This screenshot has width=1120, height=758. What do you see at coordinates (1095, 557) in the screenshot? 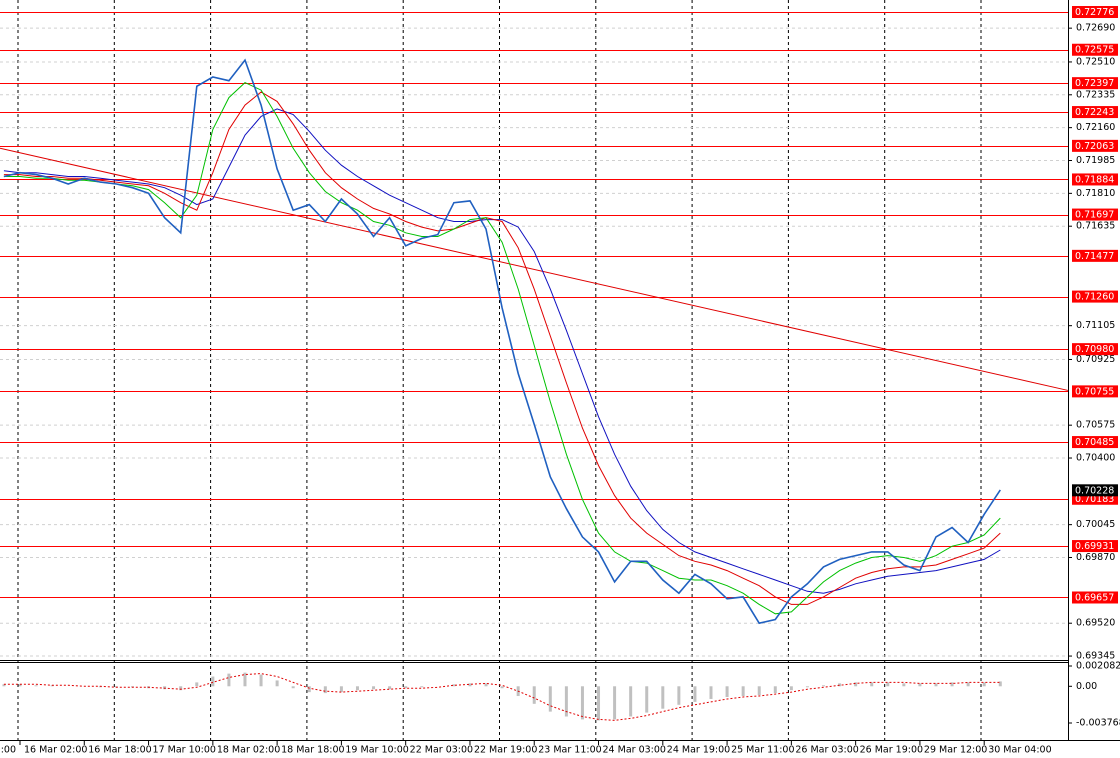
I see `y-tick-label: 0.69870` at bounding box center [1095, 557].